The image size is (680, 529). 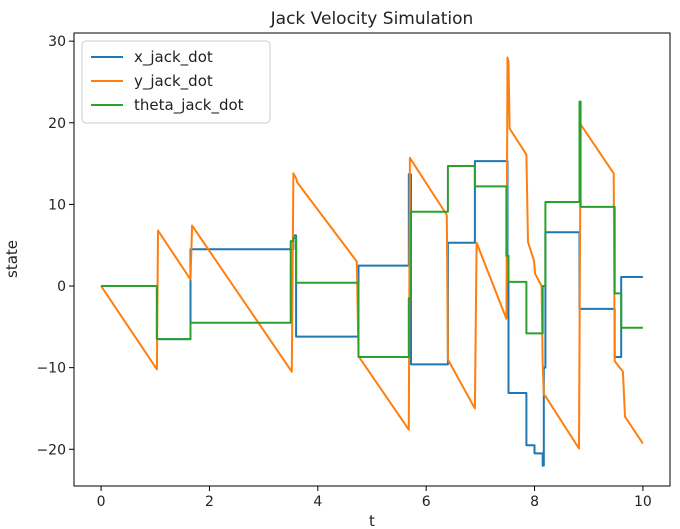 I want to click on legend: x_jack_dot y_jack_dot theta_jack_dot, so click(x=176, y=82).